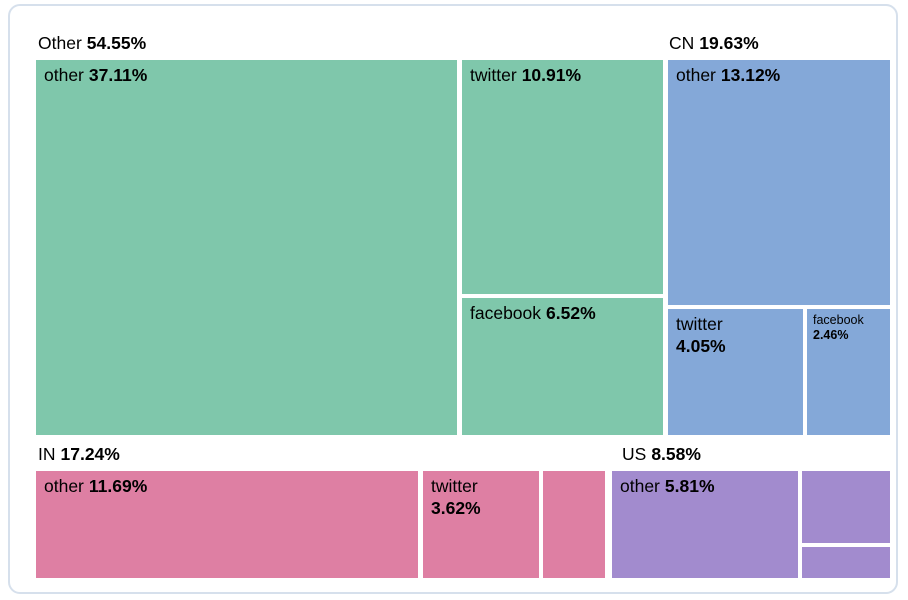 This screenshot has height=600, width=908. I want to click on group-name: IN, so click(47, 454).